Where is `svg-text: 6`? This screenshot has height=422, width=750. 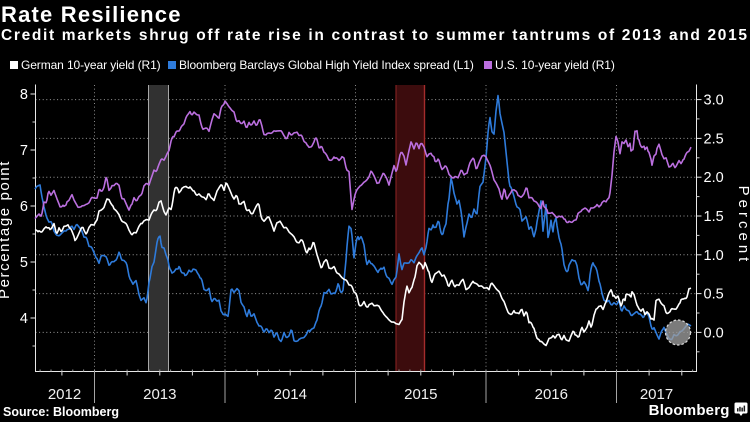 svg-text: 6 is located at coordinates (24, 207).